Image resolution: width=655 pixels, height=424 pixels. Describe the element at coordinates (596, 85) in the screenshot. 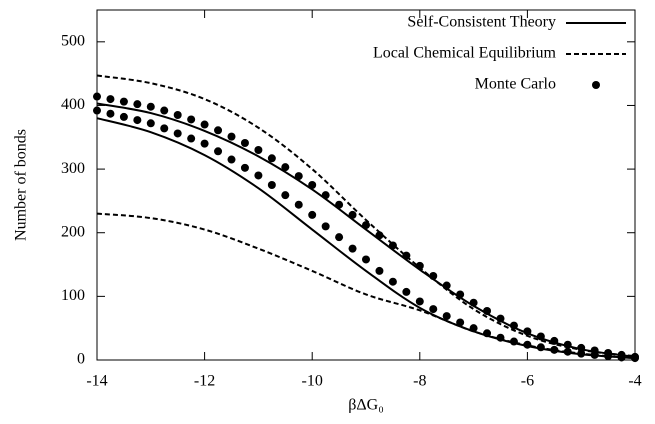

I see `legend-marker` at that location.